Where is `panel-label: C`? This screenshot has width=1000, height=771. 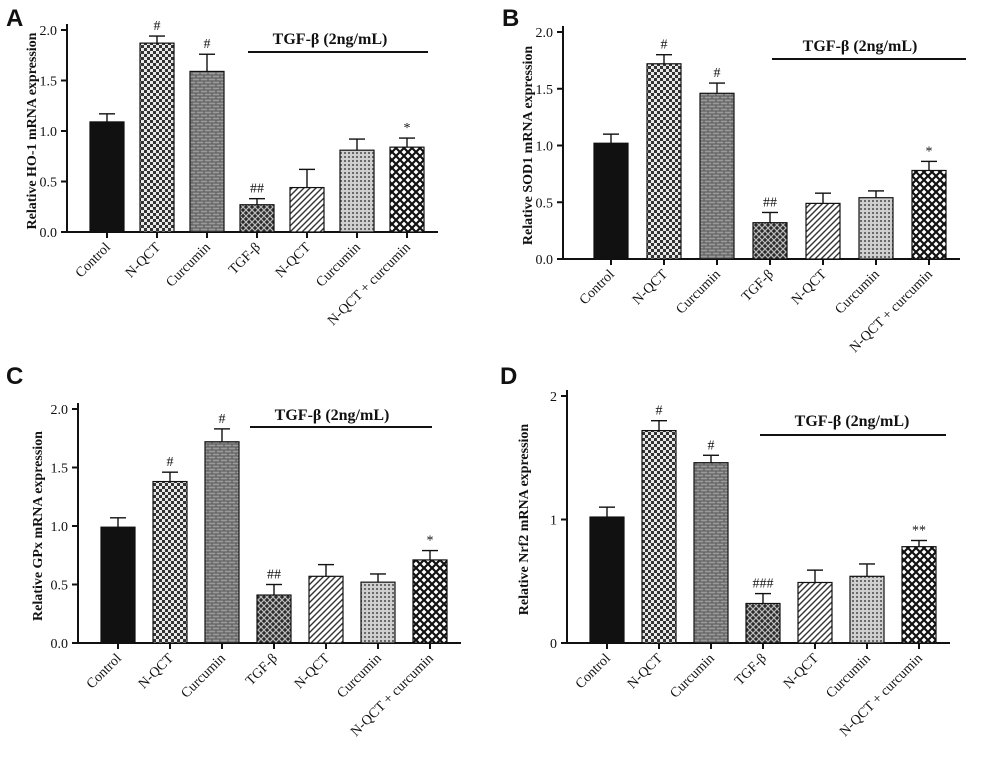
panel-label: C is located at coordinates (14, 376).